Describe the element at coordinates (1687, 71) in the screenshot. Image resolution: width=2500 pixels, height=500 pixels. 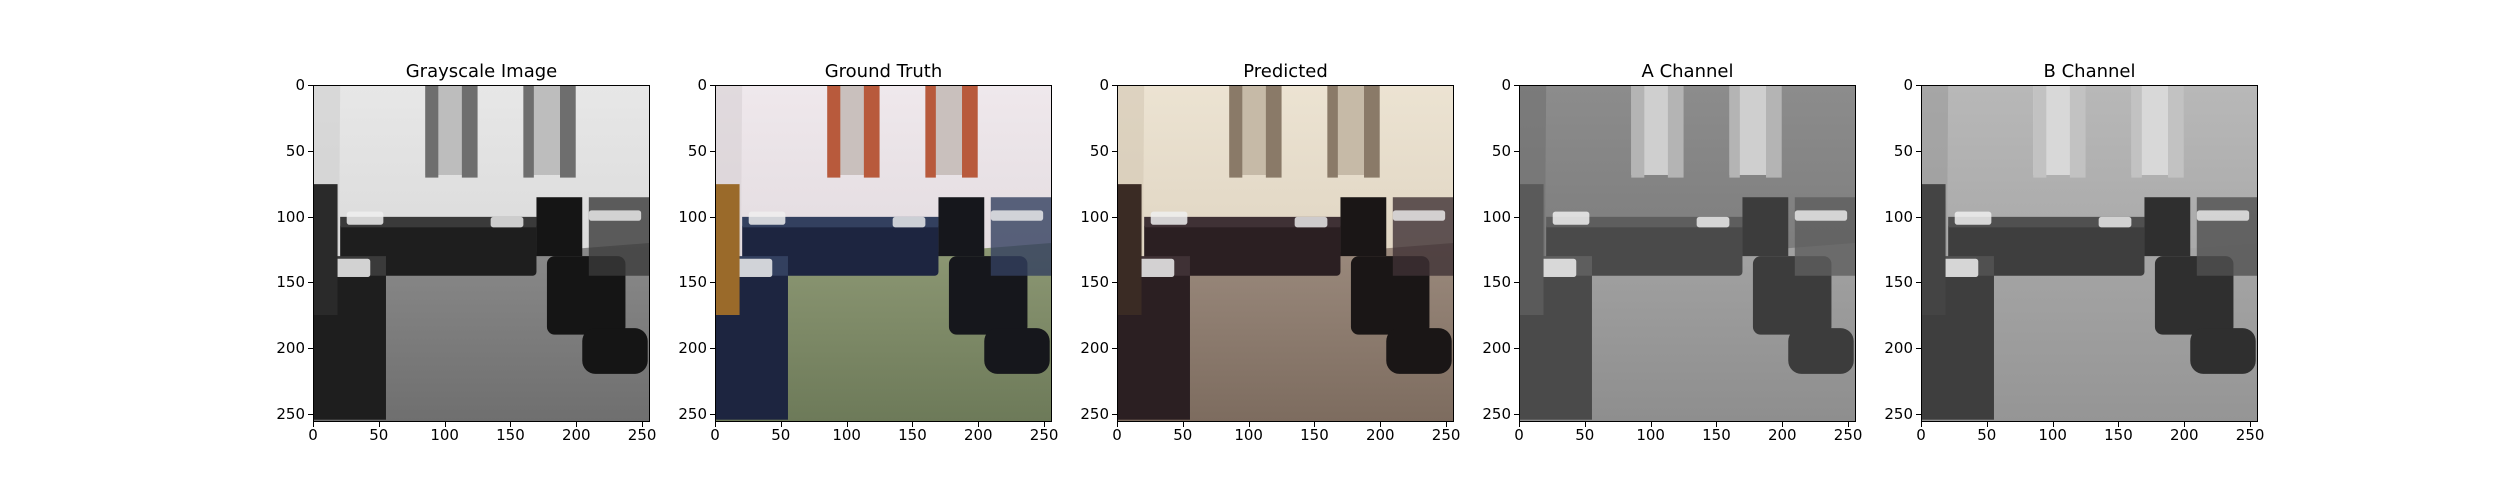
I see `panel-title: A Channel` at that location.